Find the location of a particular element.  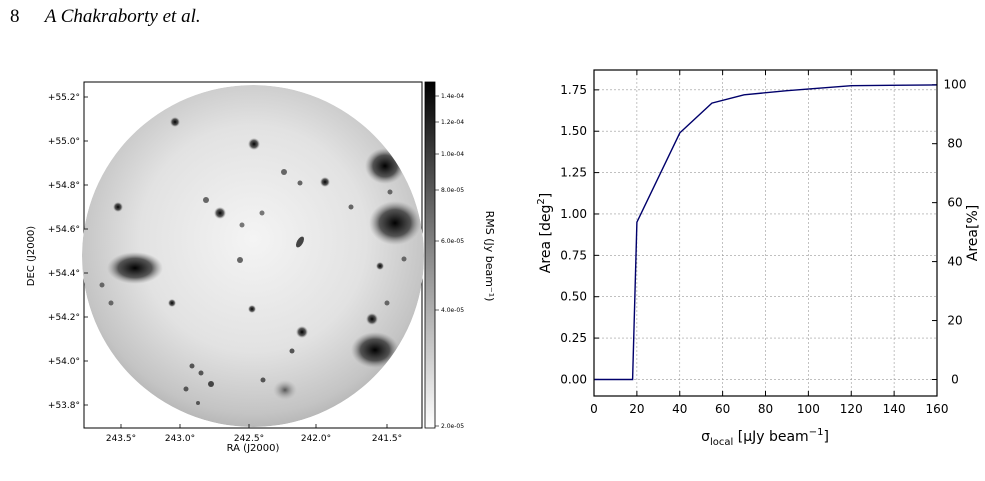

rms-y-tick-label: +54.2° is located at coordinates (64, 318).